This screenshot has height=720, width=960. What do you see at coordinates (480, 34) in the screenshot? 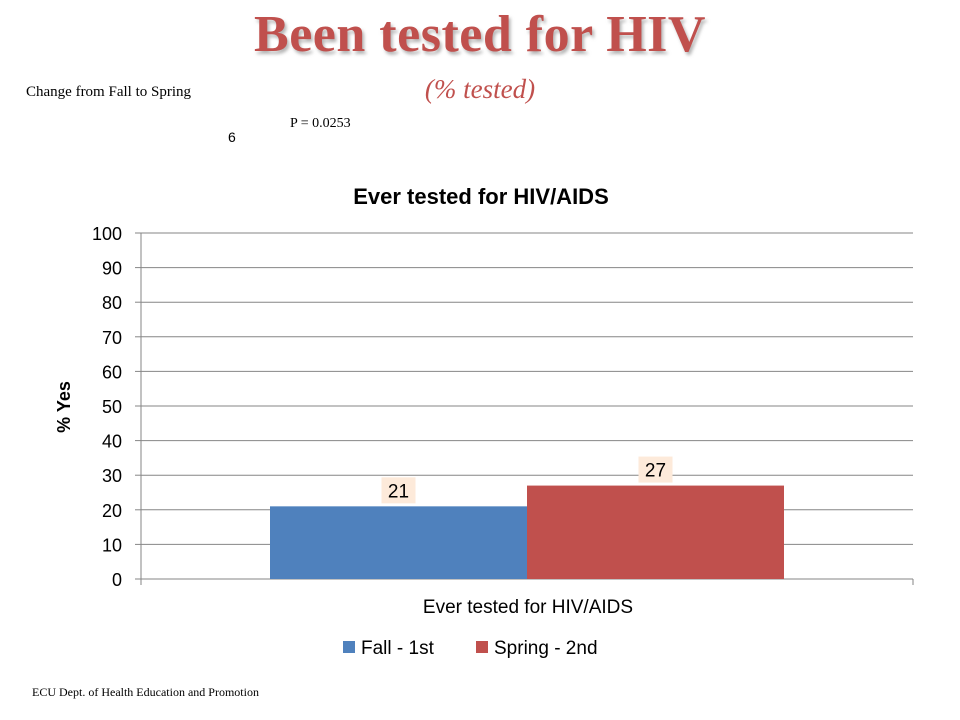
I see `slide-title: Been tested for HIV` at bounding box center [480, 34].